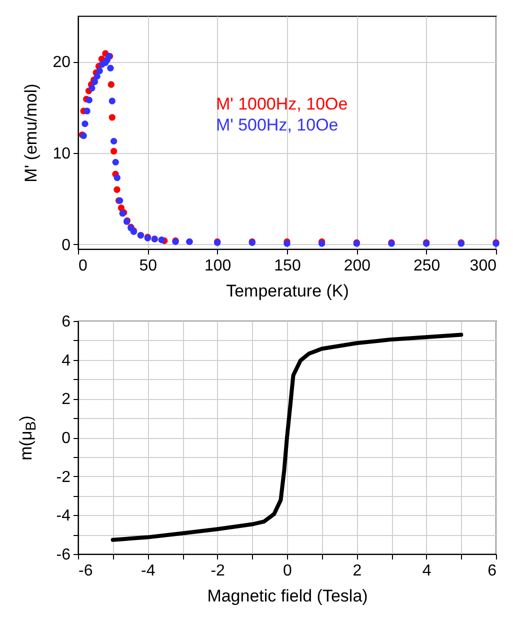 Image resolution: width=513 pixels, height=618 pixels. I want to click on text: M' 1000Hz, 10Oe, so click(282, 104).